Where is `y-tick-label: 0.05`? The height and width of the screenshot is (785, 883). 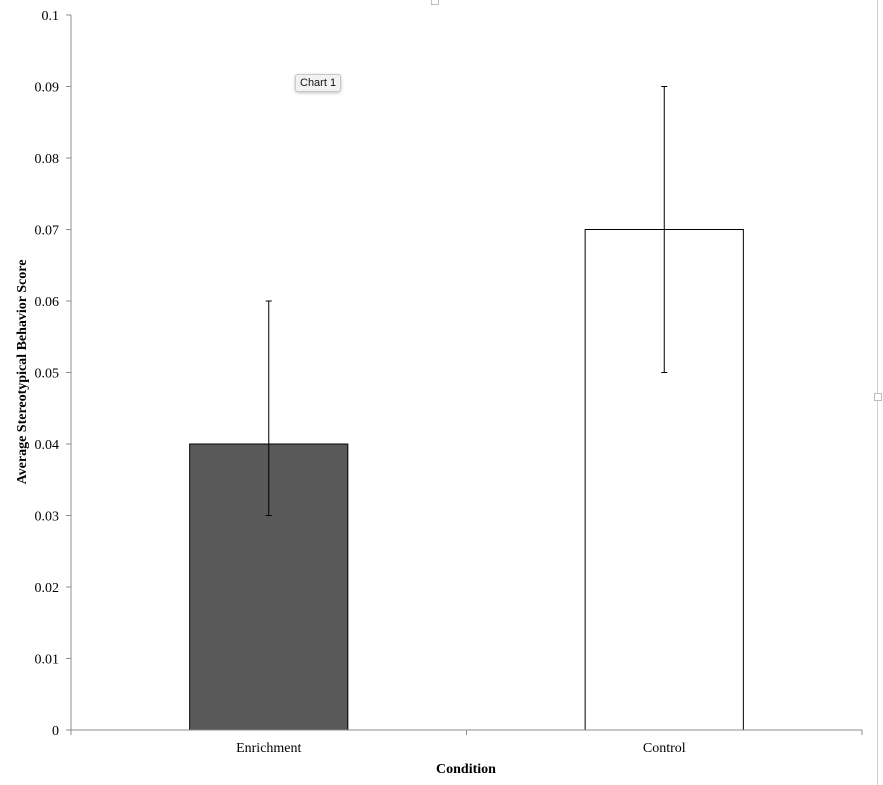
y-tick-label: 0.05 is located at coordinates (47, 374).